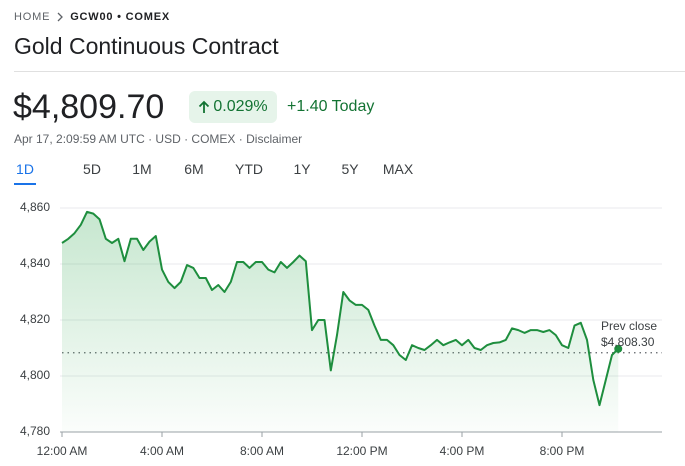 The image size is (685, 466). Describe the element at coordinates (146, 46) in the screenshot. I see `page-title: Gold Continuous Contract` at that location.